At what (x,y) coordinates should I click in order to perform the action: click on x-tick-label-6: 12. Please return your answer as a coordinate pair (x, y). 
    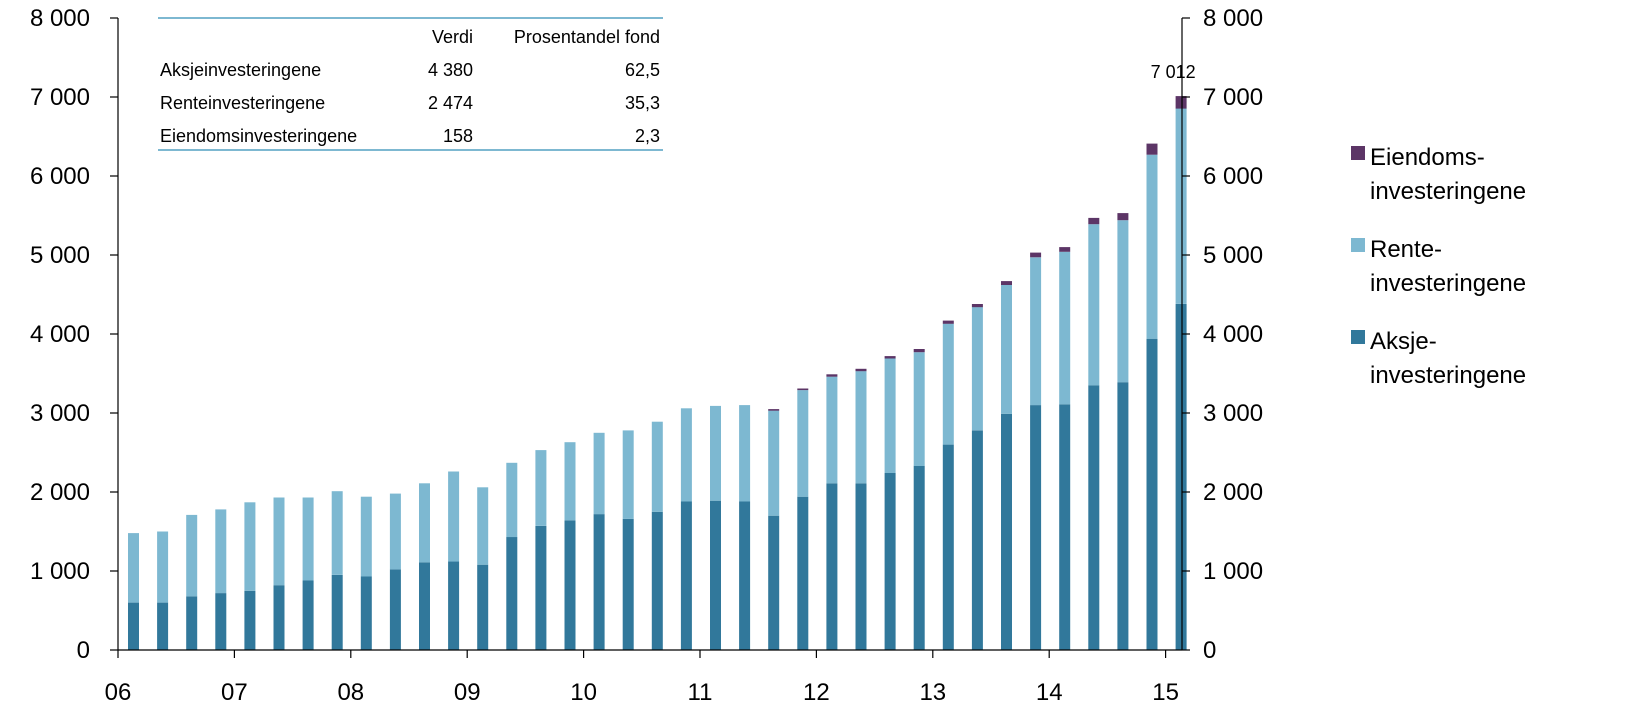
    Looking at the image, I should click on (816, 692).